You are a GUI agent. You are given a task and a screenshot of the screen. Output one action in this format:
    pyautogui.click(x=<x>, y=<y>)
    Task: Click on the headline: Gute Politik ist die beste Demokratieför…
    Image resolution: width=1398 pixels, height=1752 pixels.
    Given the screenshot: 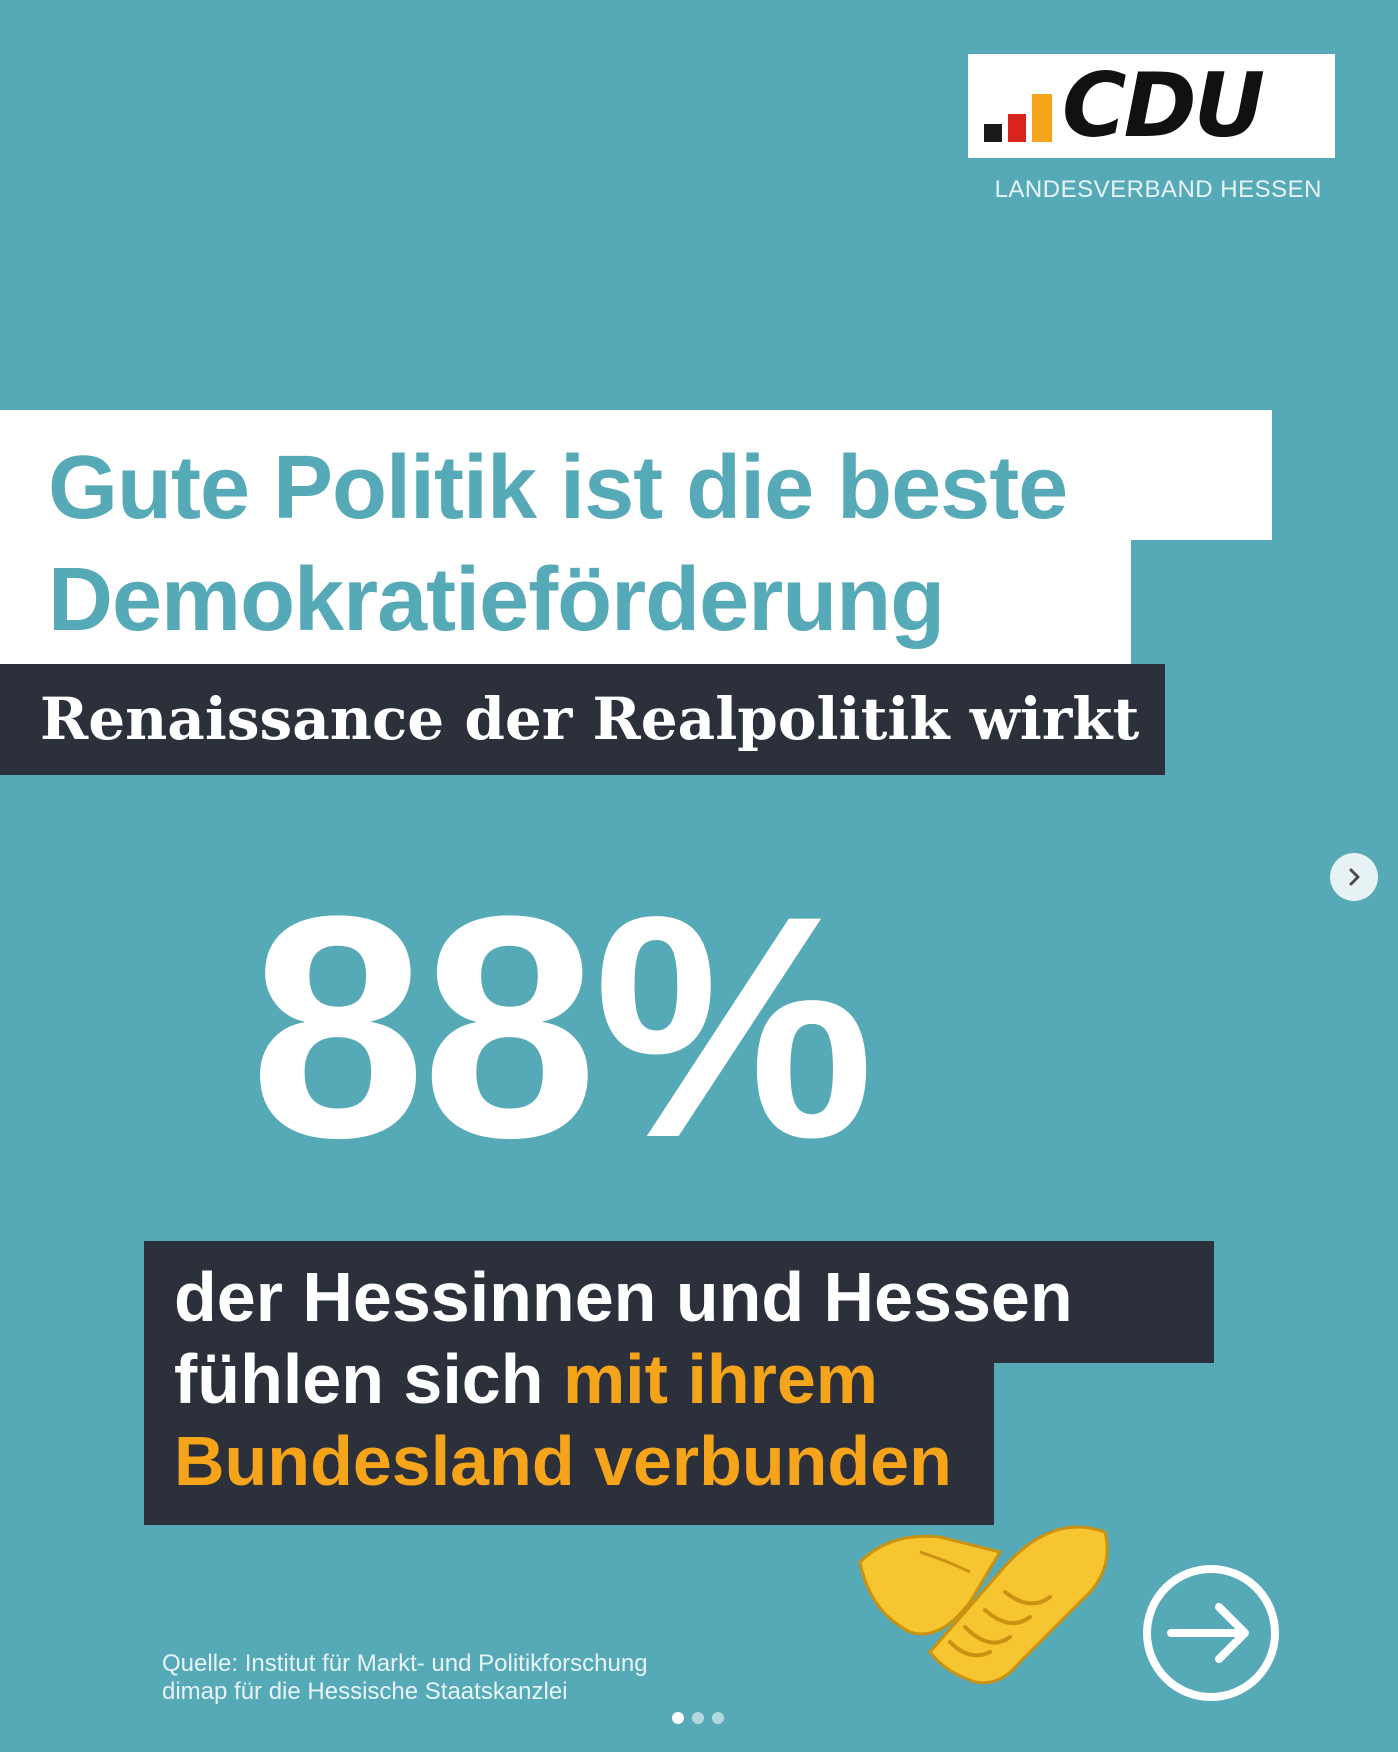 What is the action you would take?
    pyautogui.click(x=648, y=544)
    